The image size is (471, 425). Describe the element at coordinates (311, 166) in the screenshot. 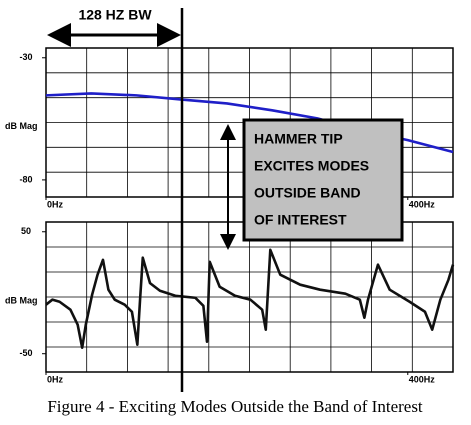

I see `annotation-line: EXCITES MODES` at that location.